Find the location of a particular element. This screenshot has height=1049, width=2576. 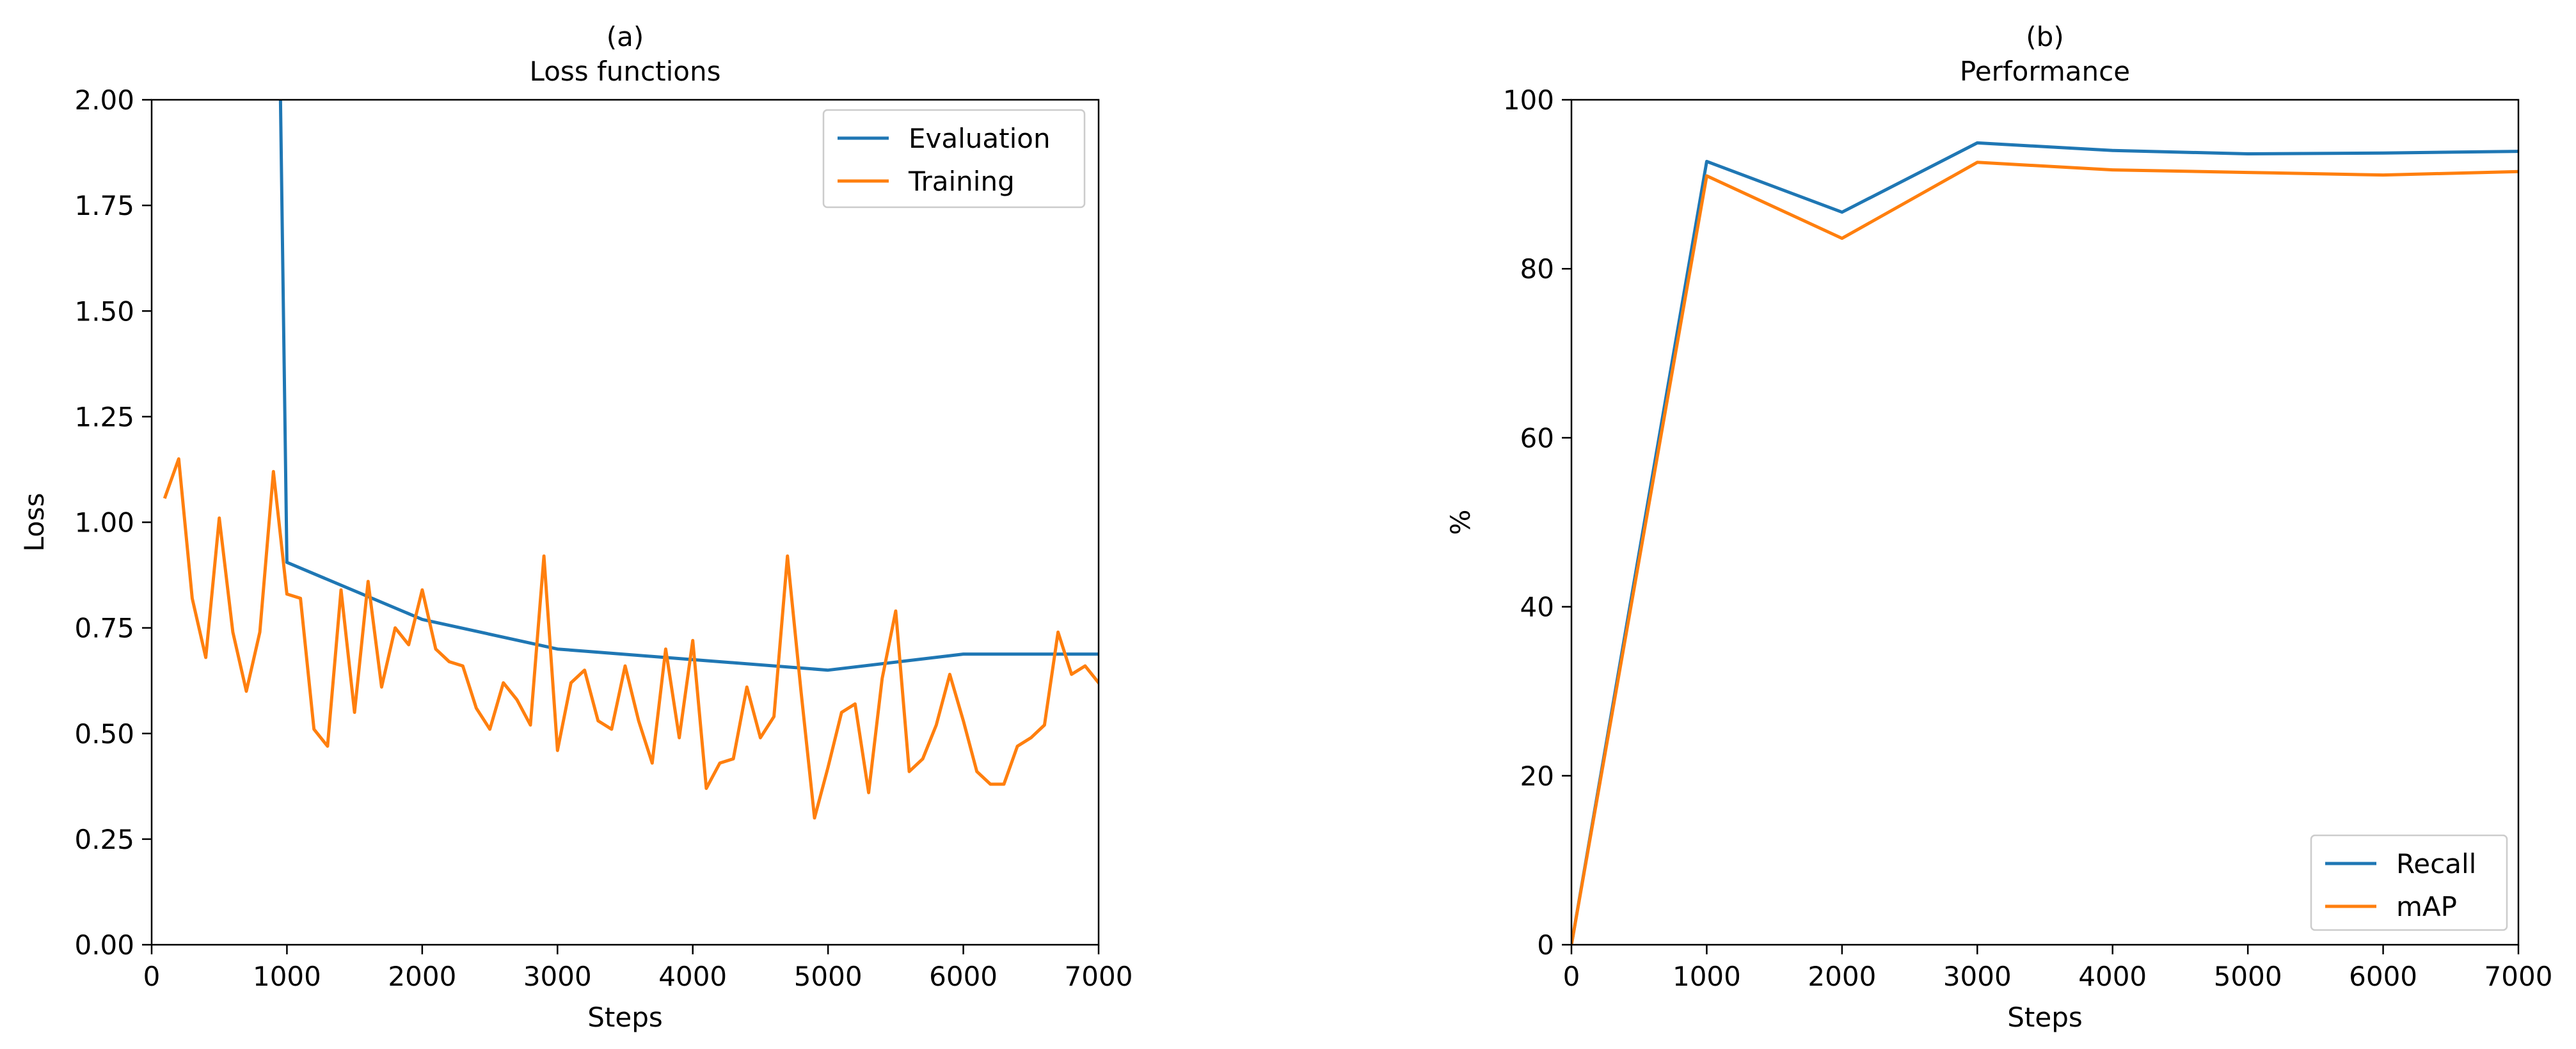

chart-title: Loss functions is located at coordinates (626, 71).